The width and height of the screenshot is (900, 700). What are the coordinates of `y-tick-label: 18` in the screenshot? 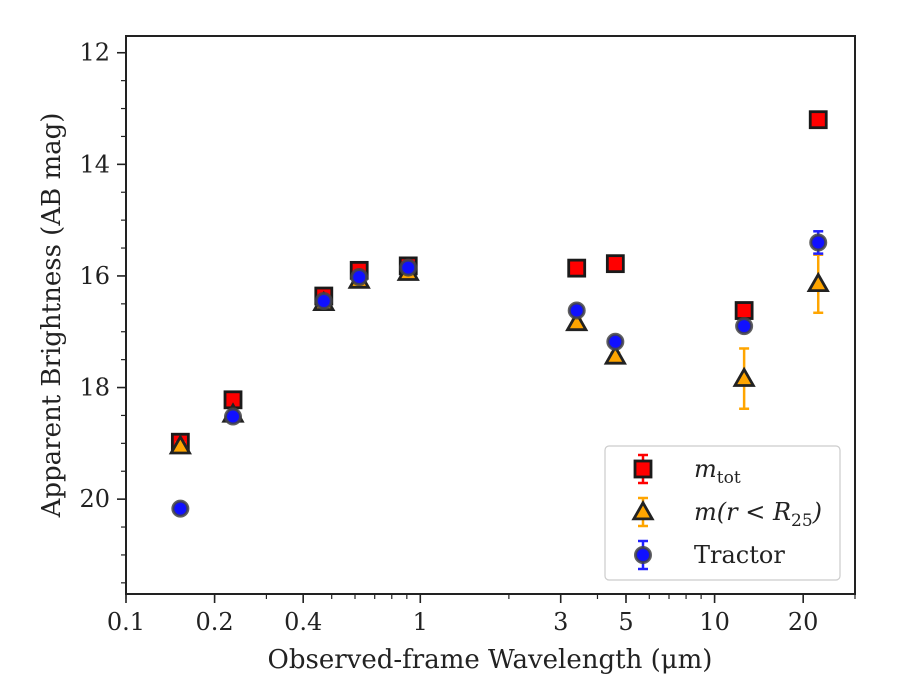 It's located at (94, 388).